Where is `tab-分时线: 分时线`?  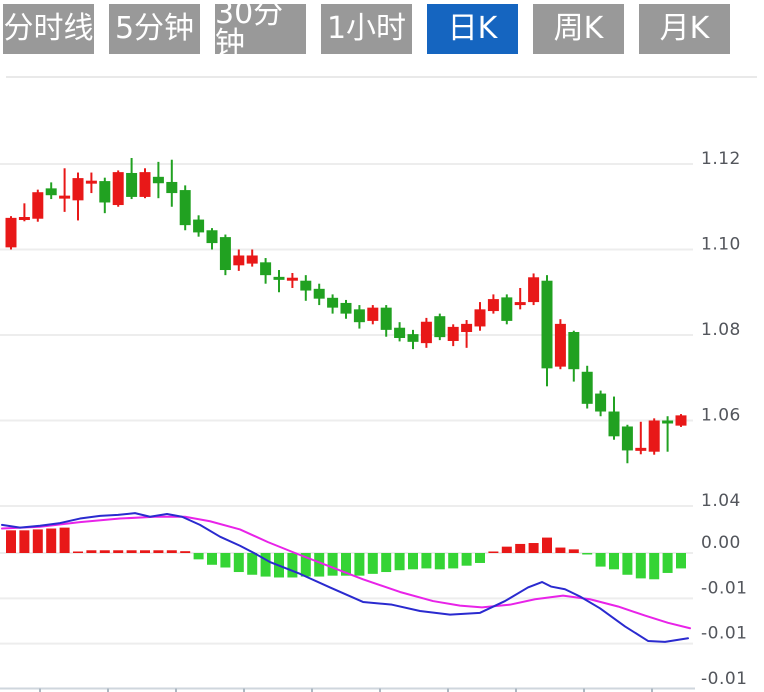
tab-分时线: 分时线 is located at coordinates (48, 29).